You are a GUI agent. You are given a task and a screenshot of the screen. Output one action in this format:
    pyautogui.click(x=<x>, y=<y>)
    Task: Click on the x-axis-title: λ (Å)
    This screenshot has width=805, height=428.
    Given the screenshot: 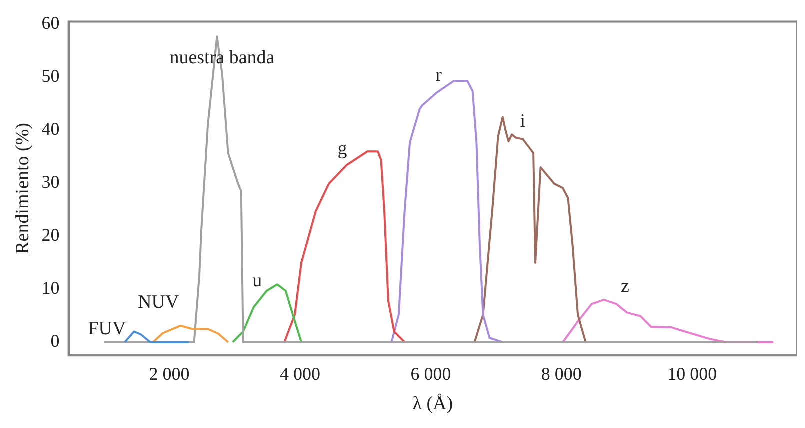 What is the action you would take?
    pyautogui.click(x=433, y=404)
    